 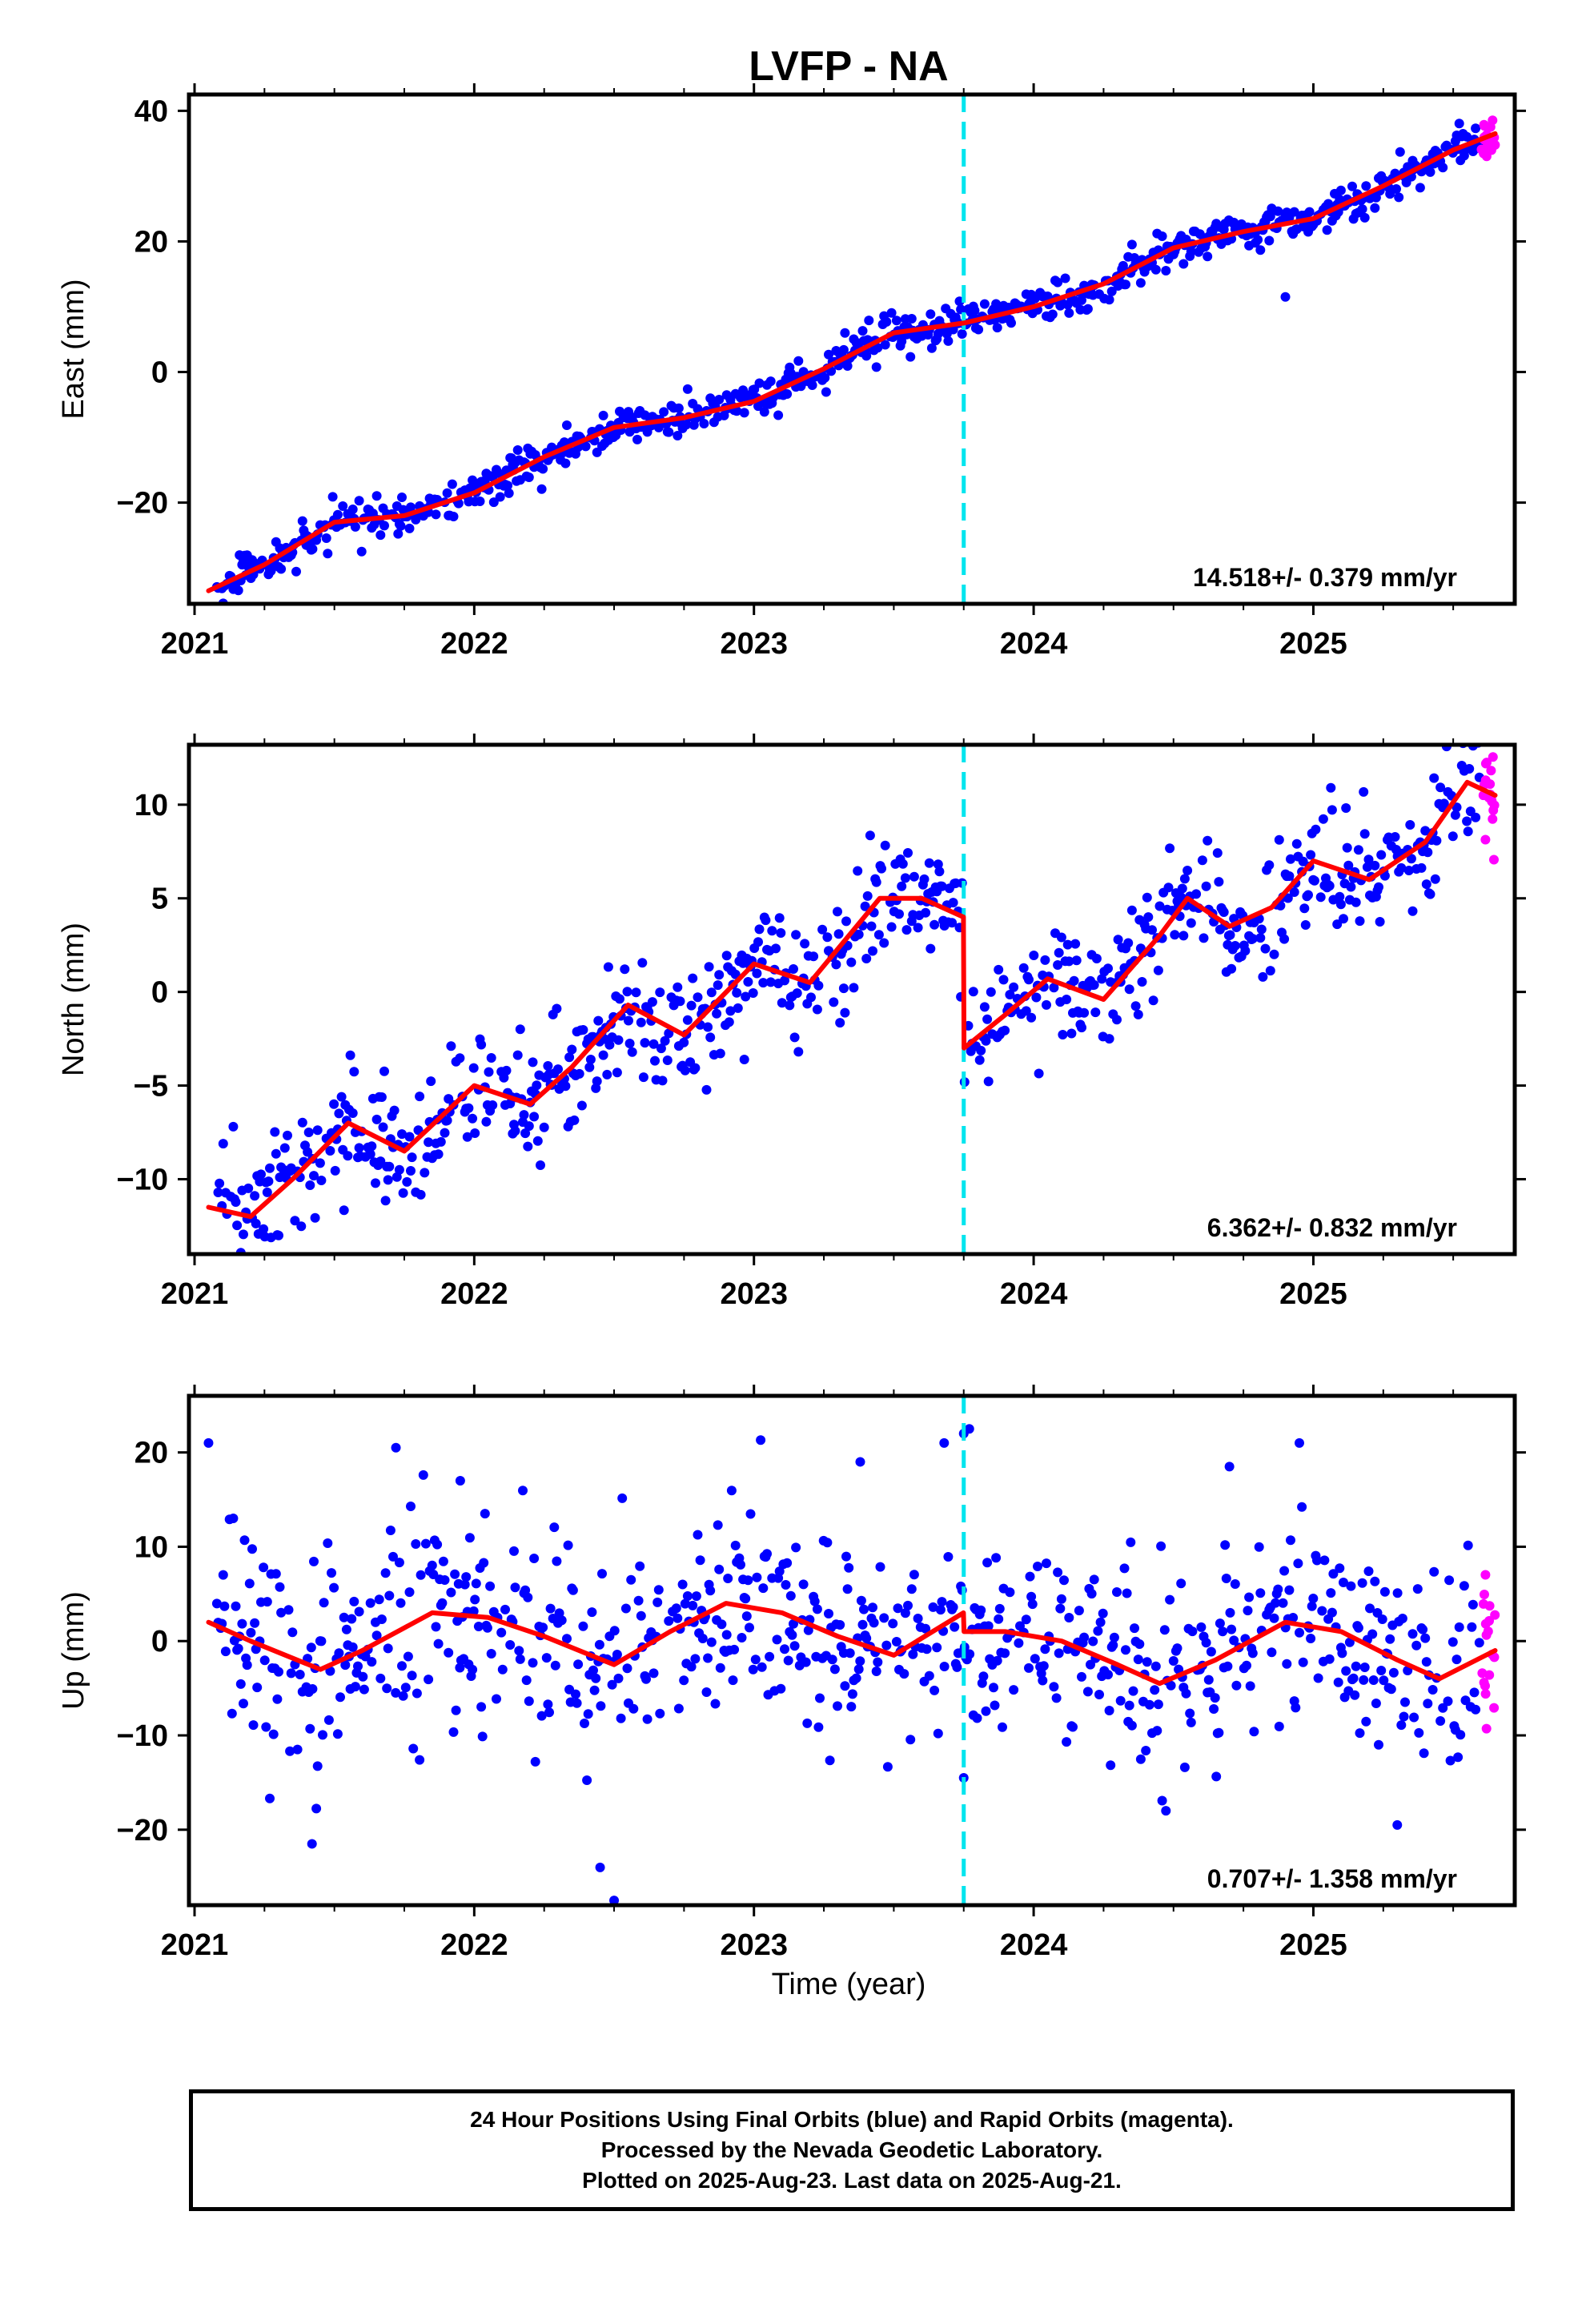 What do you see at coordinates (151, 242) in the screenshot?
I see `y-tick-label: 20` at bounding box center [151, 242].